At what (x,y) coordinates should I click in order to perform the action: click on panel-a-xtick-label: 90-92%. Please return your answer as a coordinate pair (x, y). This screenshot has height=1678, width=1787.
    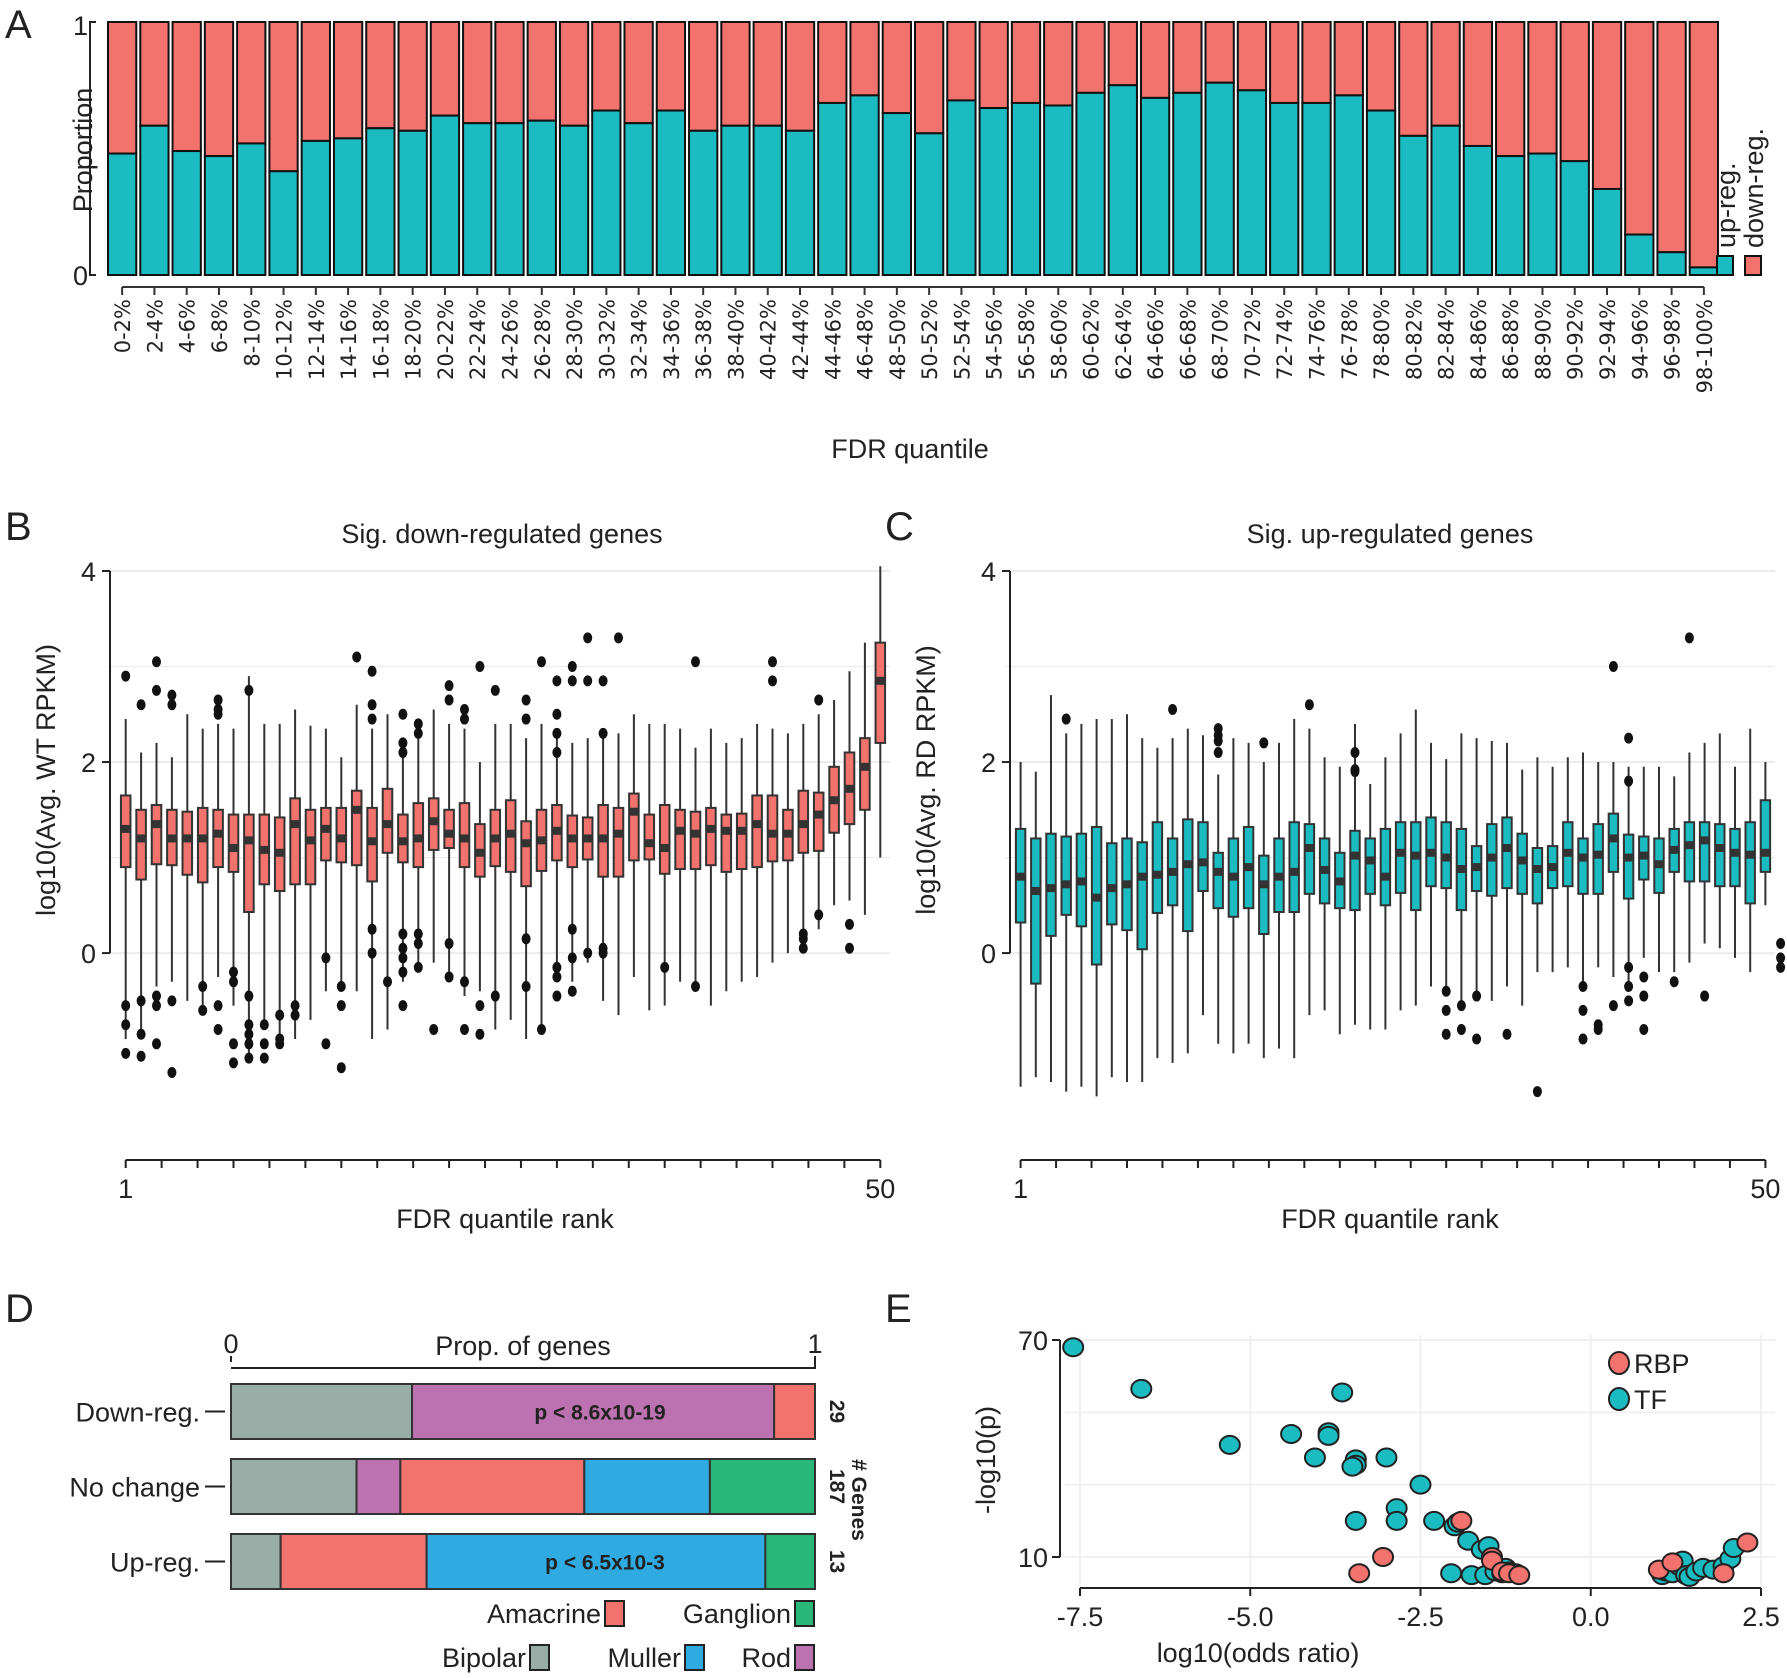
    Looking at the image, I should click on (1576, 339).